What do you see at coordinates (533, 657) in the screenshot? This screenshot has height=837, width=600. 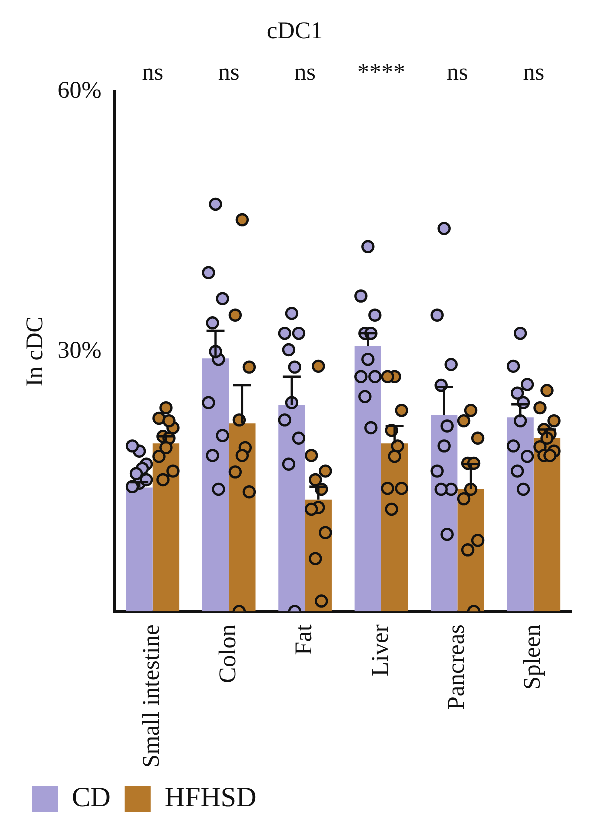 I see `x-tick-label: Spleen` at bounding box center [533, 657].